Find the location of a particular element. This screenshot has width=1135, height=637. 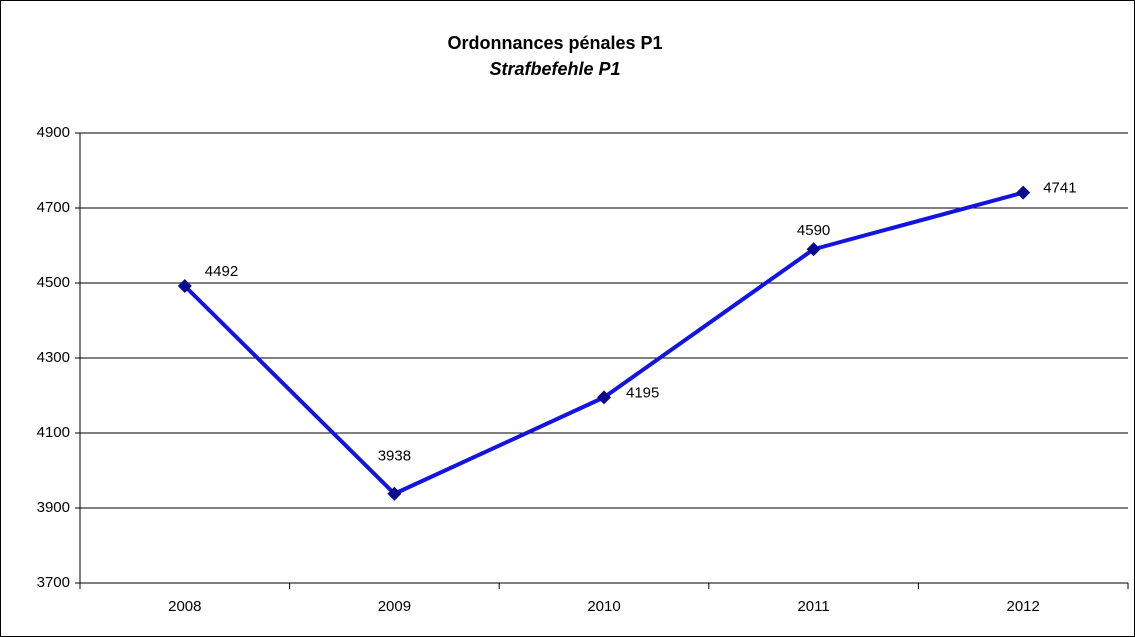

y-tick-label: 4900 is located at coordinates (53, 132).